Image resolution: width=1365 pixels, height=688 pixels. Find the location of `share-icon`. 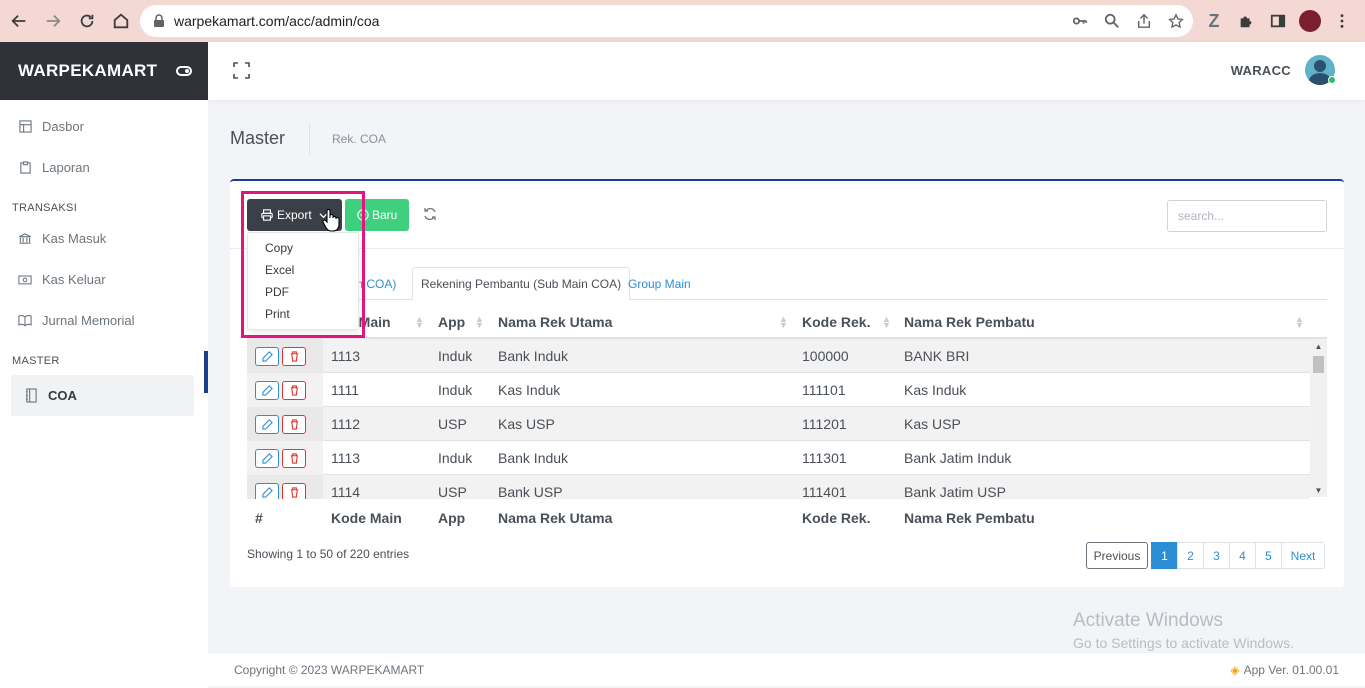

share-icon is located at coordinates (1144, 21).